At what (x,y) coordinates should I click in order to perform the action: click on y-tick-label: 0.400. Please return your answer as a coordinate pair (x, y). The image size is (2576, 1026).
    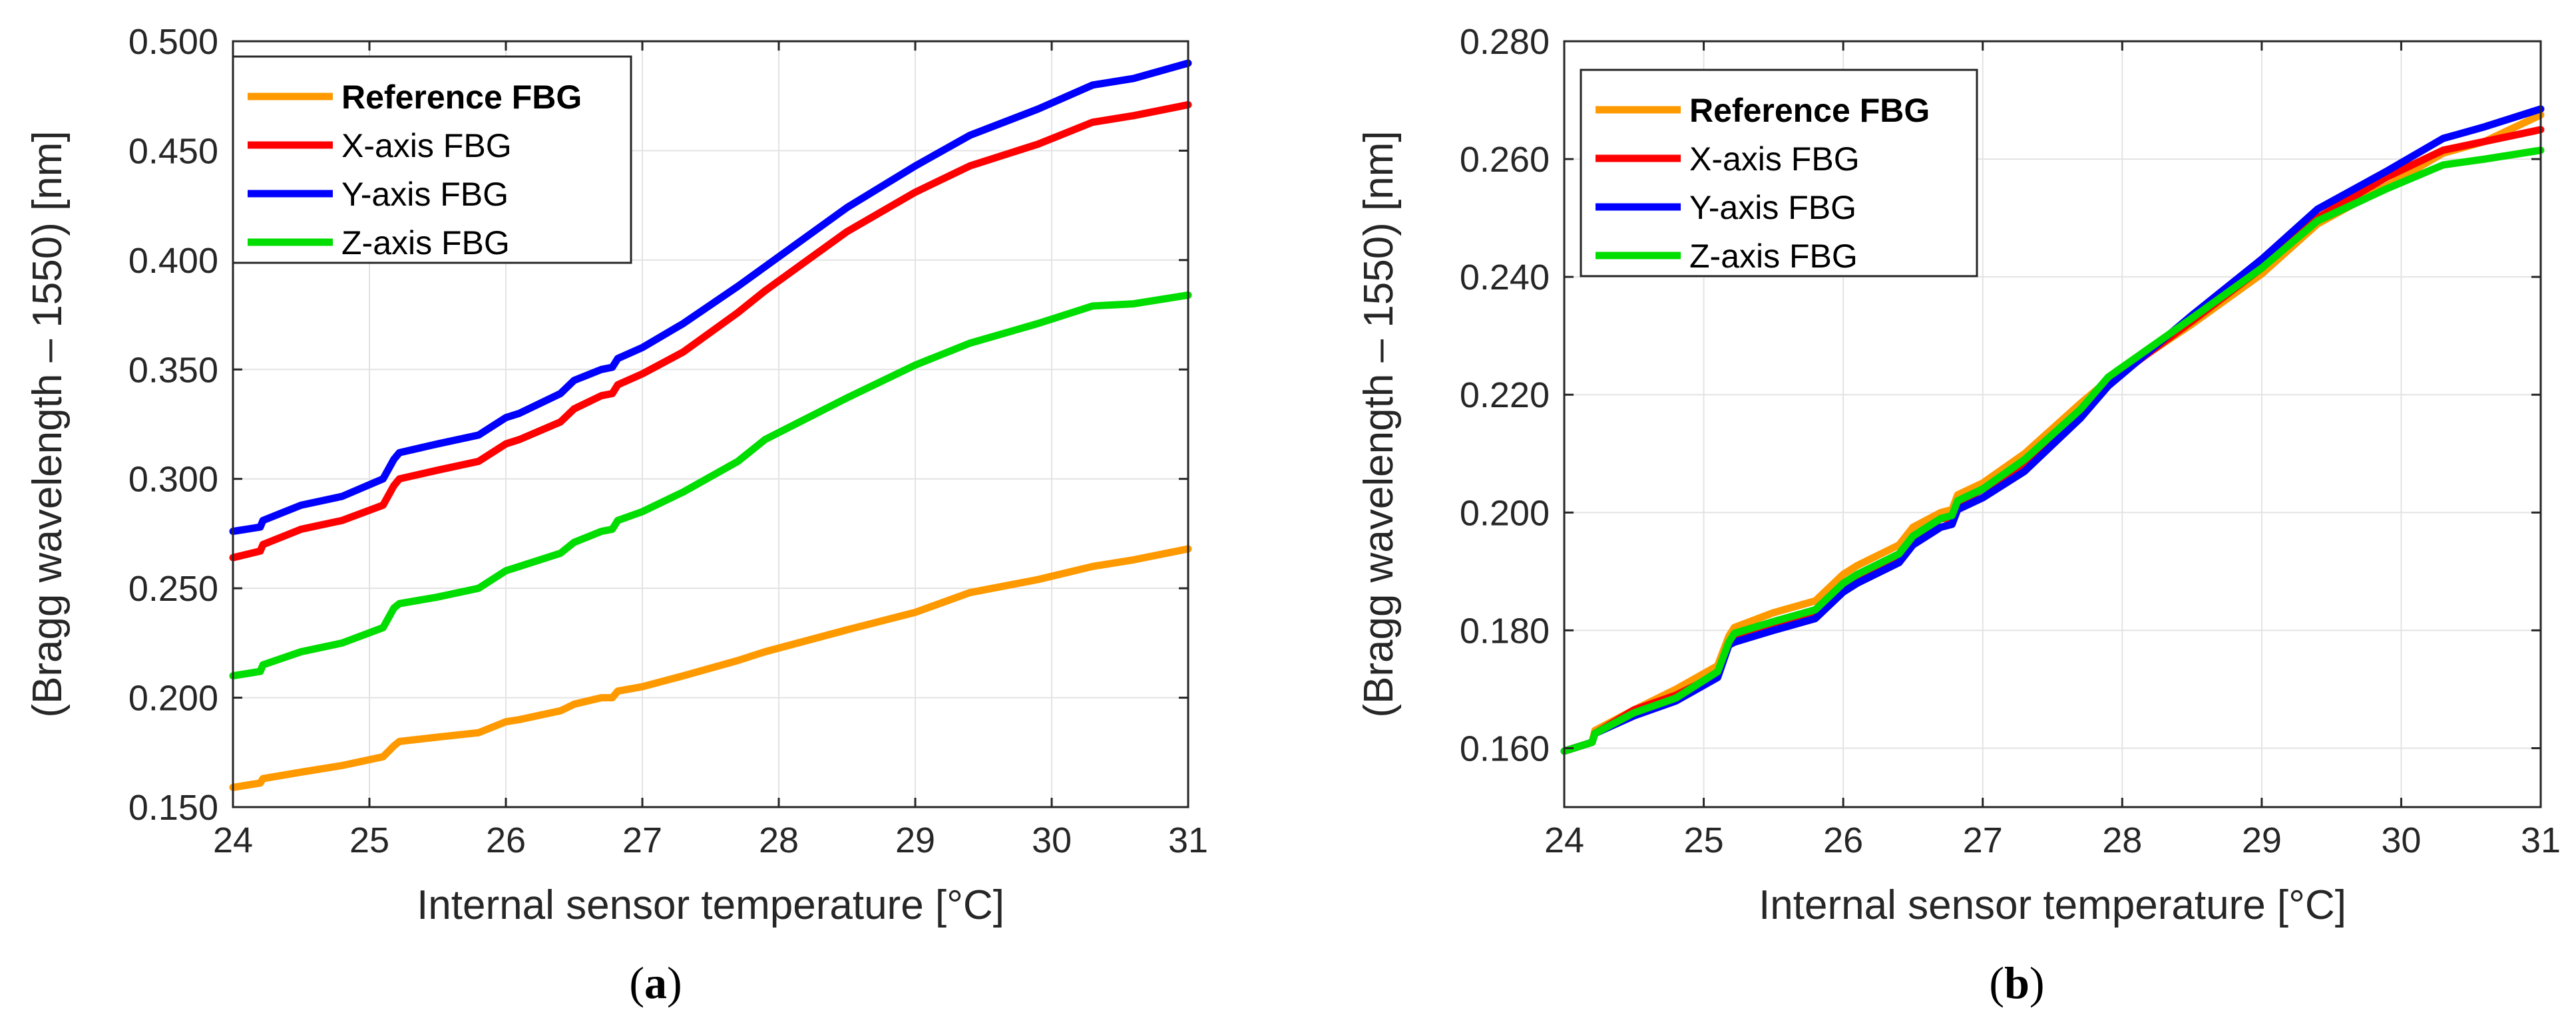
    Looking at the image, I should click on (173, 261).